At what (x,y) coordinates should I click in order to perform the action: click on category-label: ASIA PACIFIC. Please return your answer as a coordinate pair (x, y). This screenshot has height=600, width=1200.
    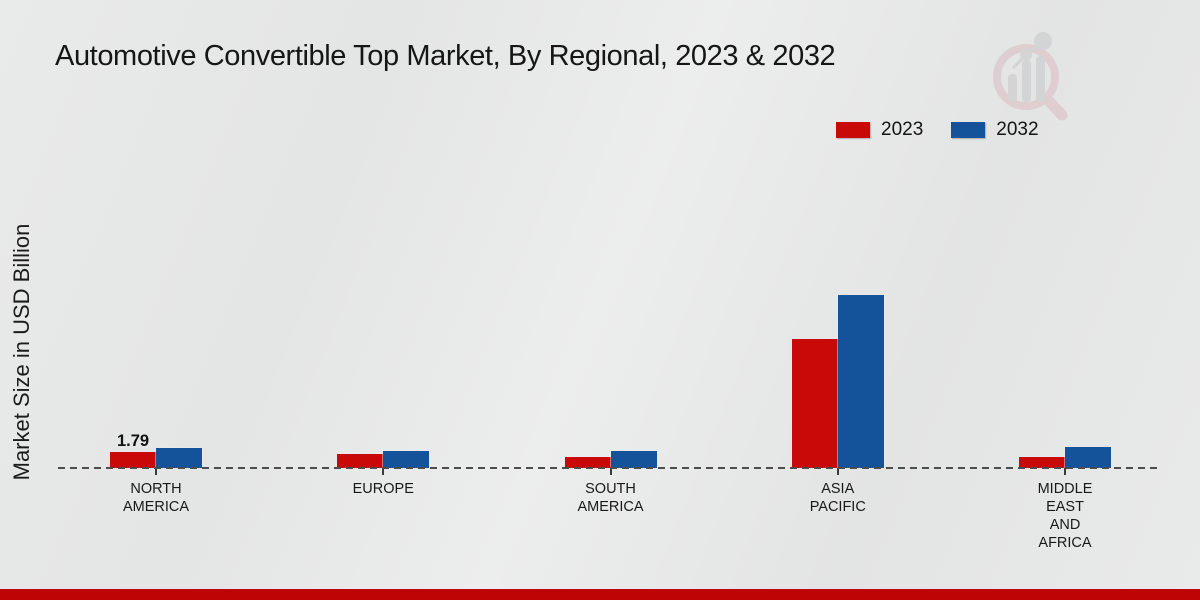
    Looking at the image, I should click on (837, 498).